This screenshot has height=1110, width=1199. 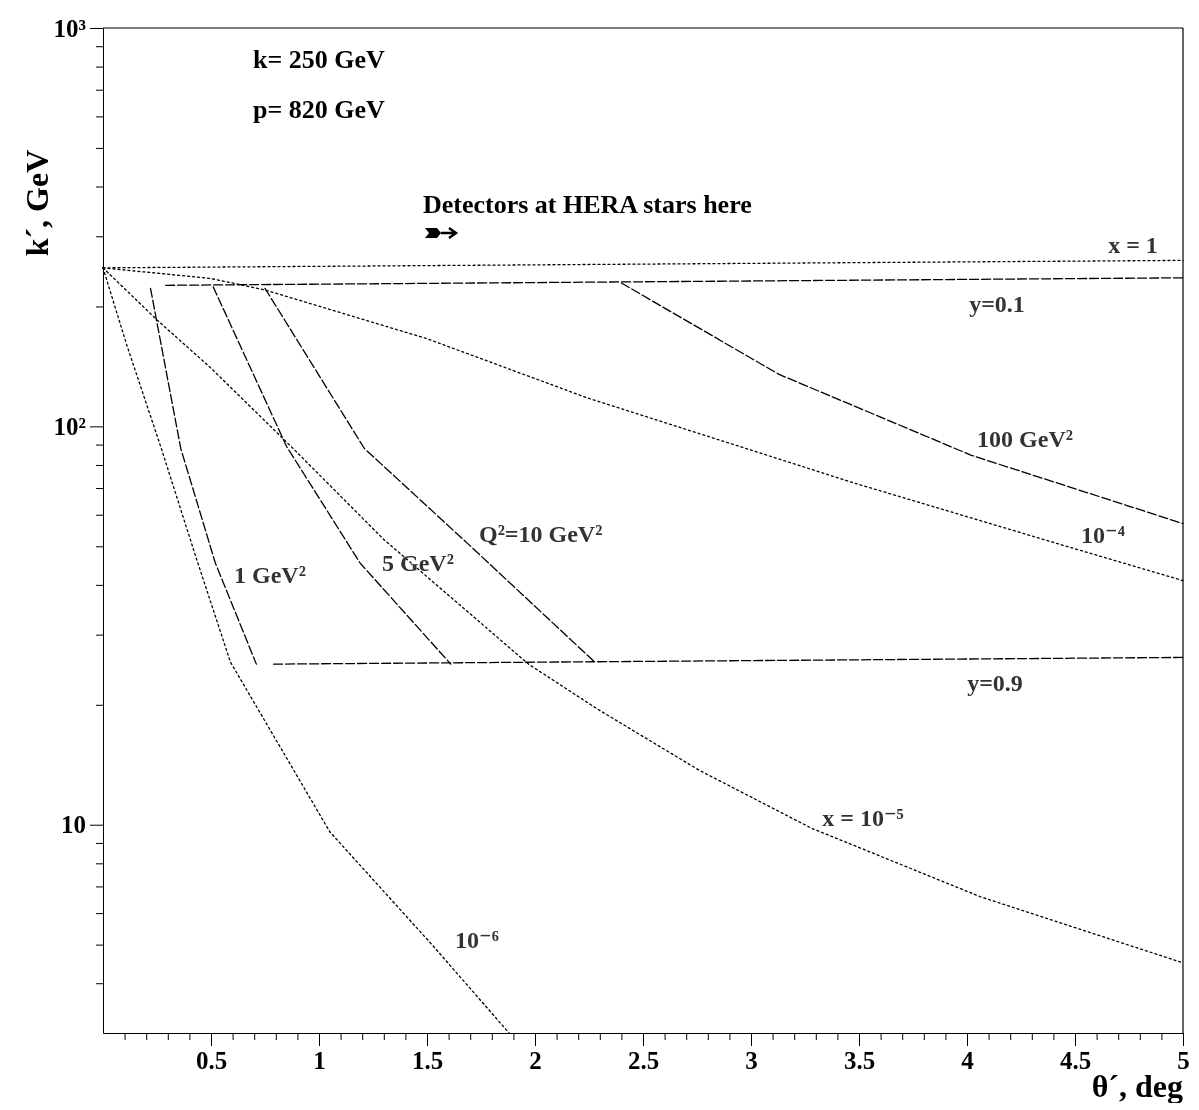 What do you see at coordinates (37, 203) in the screenshot?
I see `y-axis-title: k´, GeV` at bounding box center [37, 203].